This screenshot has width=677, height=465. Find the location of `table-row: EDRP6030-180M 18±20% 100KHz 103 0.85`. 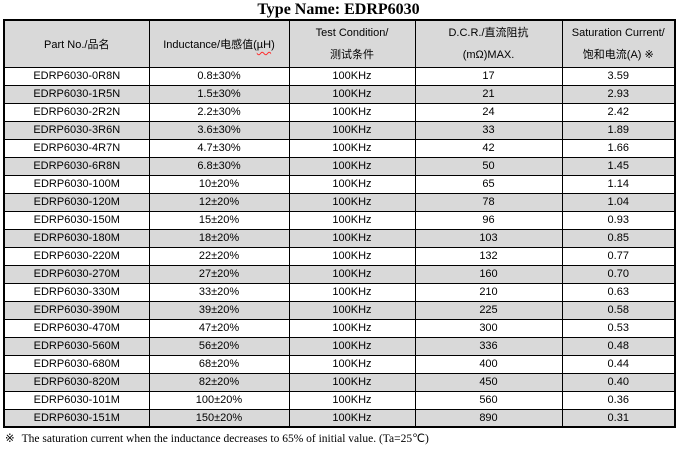

table-row: EDRP6030-180M 18±20% 100KHz 103 0.85 is located at coordinates (339, 238).